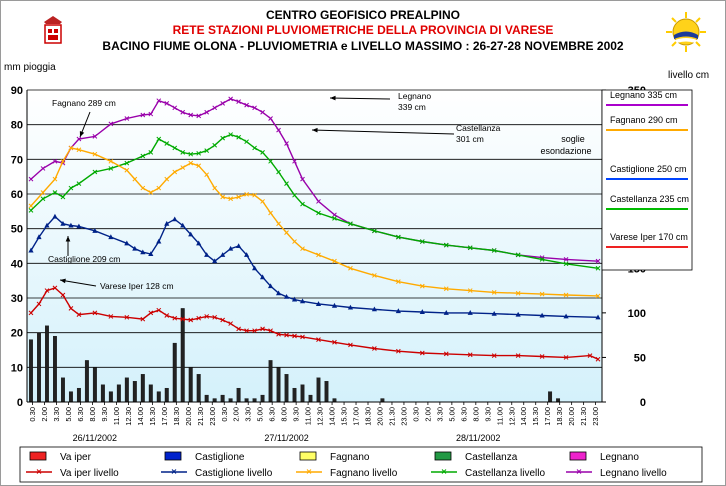 The height and width of the screenshot is (486, 726). What do you see at coordinates (333, 98) in the screenshot?
I see `annotation-arrowhead` at bounding box center [333, 98].